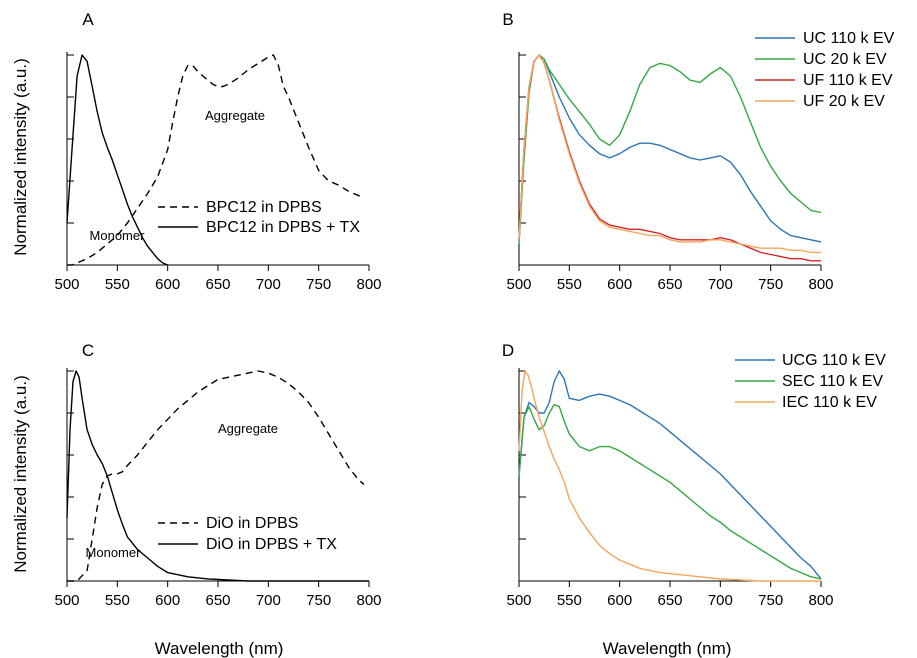  I want to click on legend-label: BPC12 in DPBS + TX, so click(283, 227).